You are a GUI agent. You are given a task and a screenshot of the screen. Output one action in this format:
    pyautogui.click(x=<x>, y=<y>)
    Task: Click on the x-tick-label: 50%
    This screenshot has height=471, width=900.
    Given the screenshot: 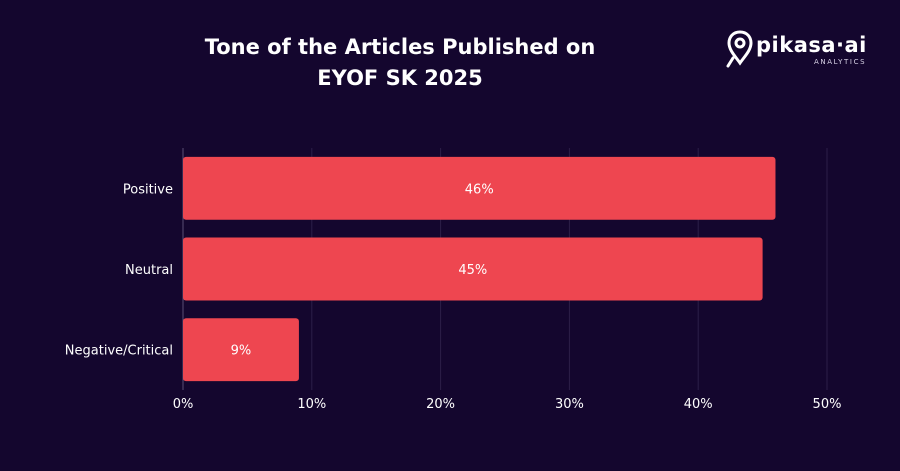 What is the action you would take?
    pyautogui.click(x=827, y=404)
    